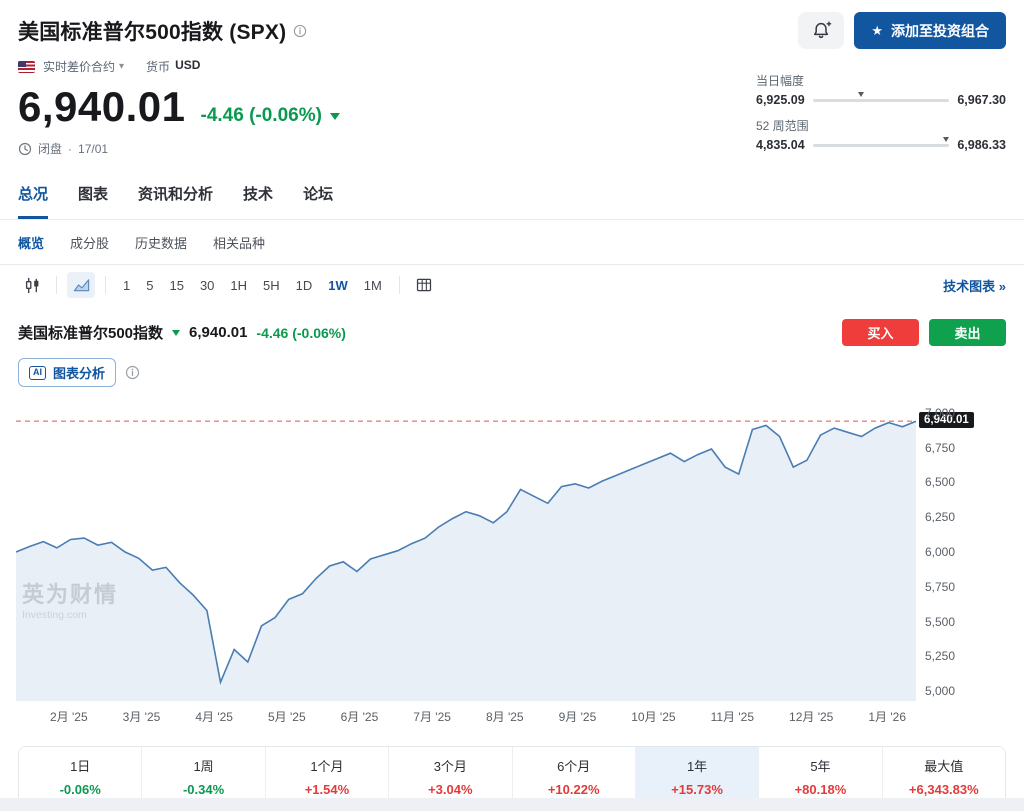 The image size is (1024, 811). What do you see at coordinates (31, 242) in the screenshot?
I see `subtab-overview: 概览` at bounding box center [31, 242].